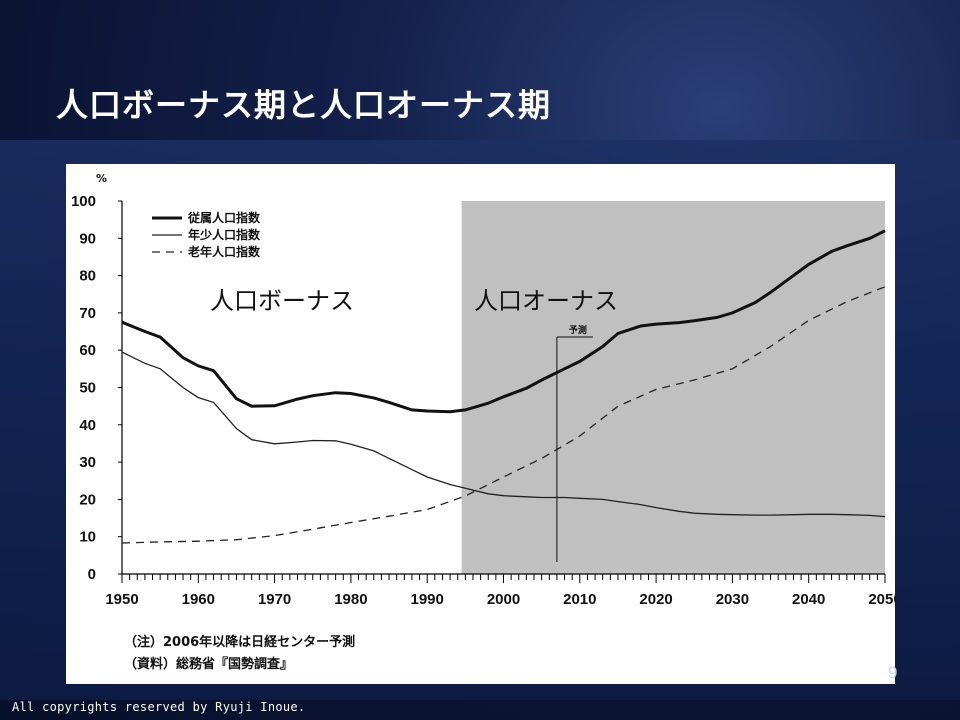  I want to click on x-tick-label: 2030, so click(732, 599).